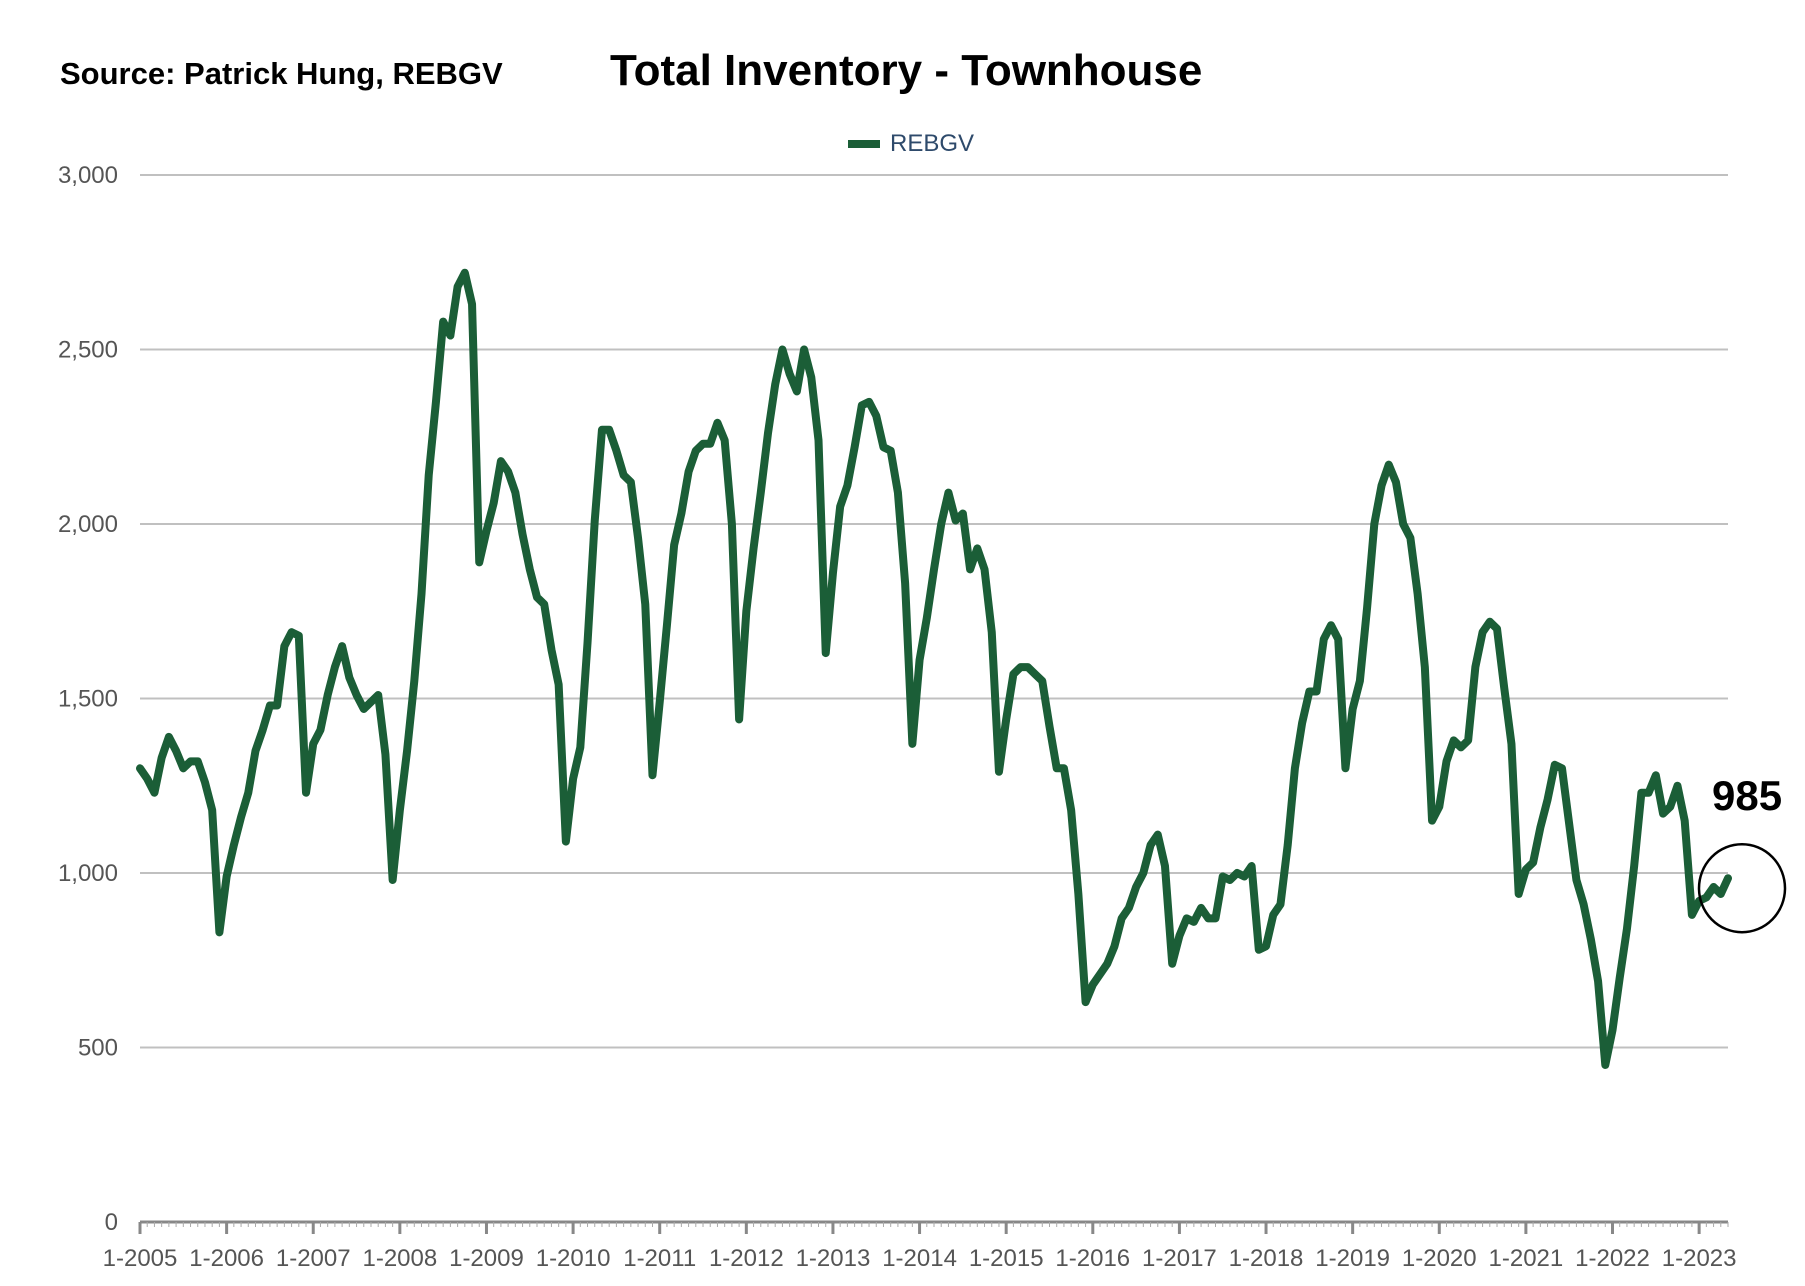 Image resolution: width=1805 pixels, height=1286 pixels. Describe the element at coordinates (911, 144) in the screenshot. I see `legend: REBGV` at that location.